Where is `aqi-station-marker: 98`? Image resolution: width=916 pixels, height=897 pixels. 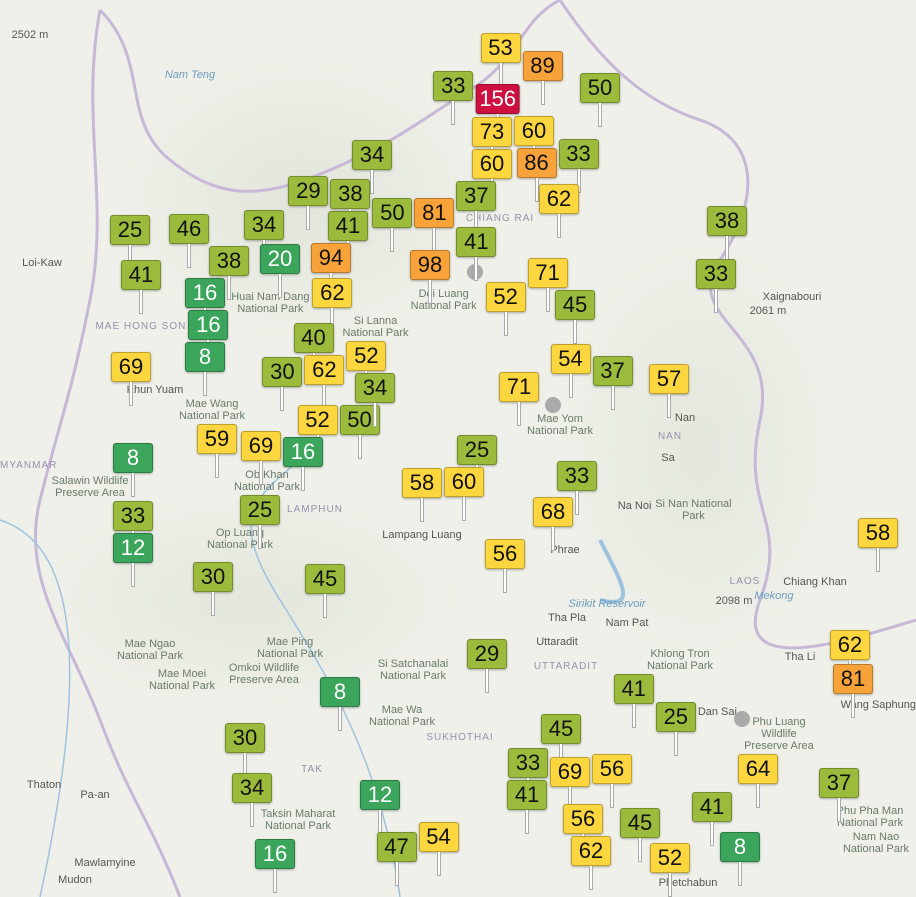
aqi-station-marker: 98 is located at coordinates (430, 277).